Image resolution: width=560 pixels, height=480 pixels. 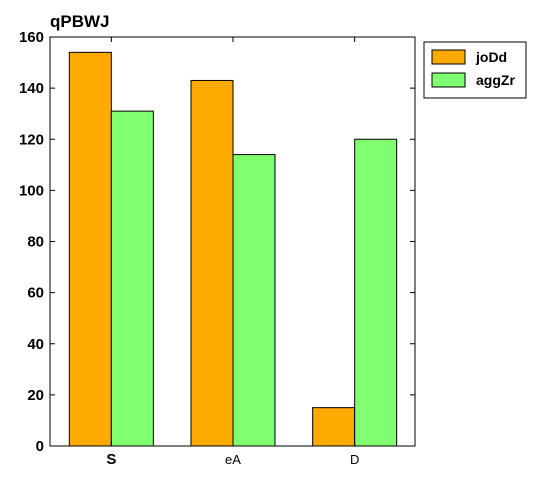 I want to click on legend-swatch-joDd, so click(x=448, y=57).